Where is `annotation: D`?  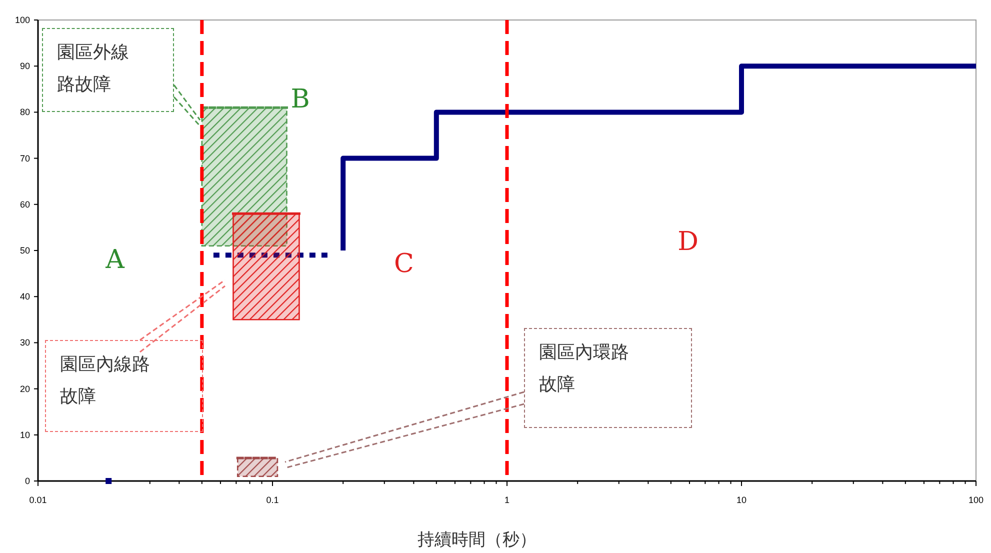 annotation: D is located at coordinates (688, 242).